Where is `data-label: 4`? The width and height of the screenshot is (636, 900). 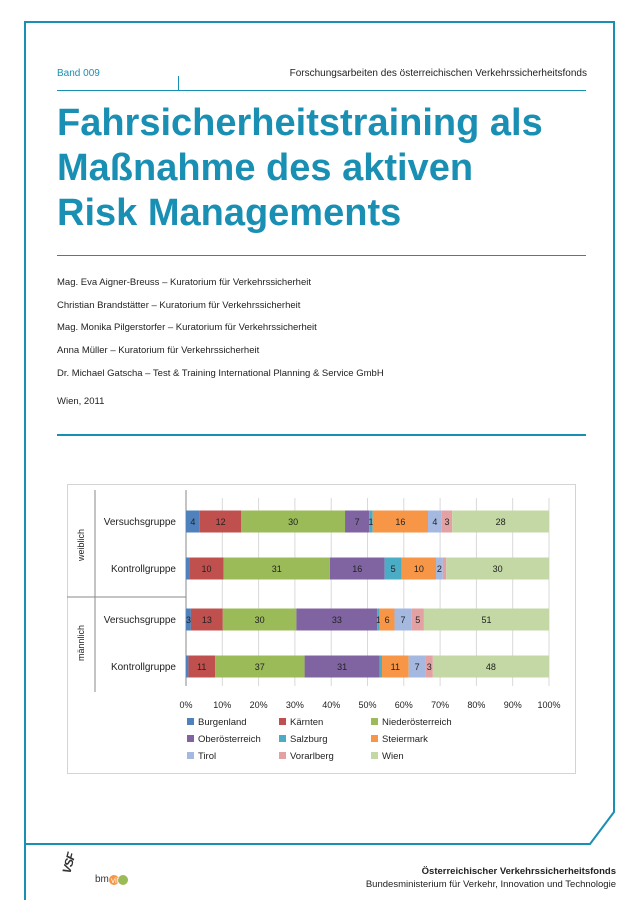 data-label: 4 is located at coordinates (192, 522).